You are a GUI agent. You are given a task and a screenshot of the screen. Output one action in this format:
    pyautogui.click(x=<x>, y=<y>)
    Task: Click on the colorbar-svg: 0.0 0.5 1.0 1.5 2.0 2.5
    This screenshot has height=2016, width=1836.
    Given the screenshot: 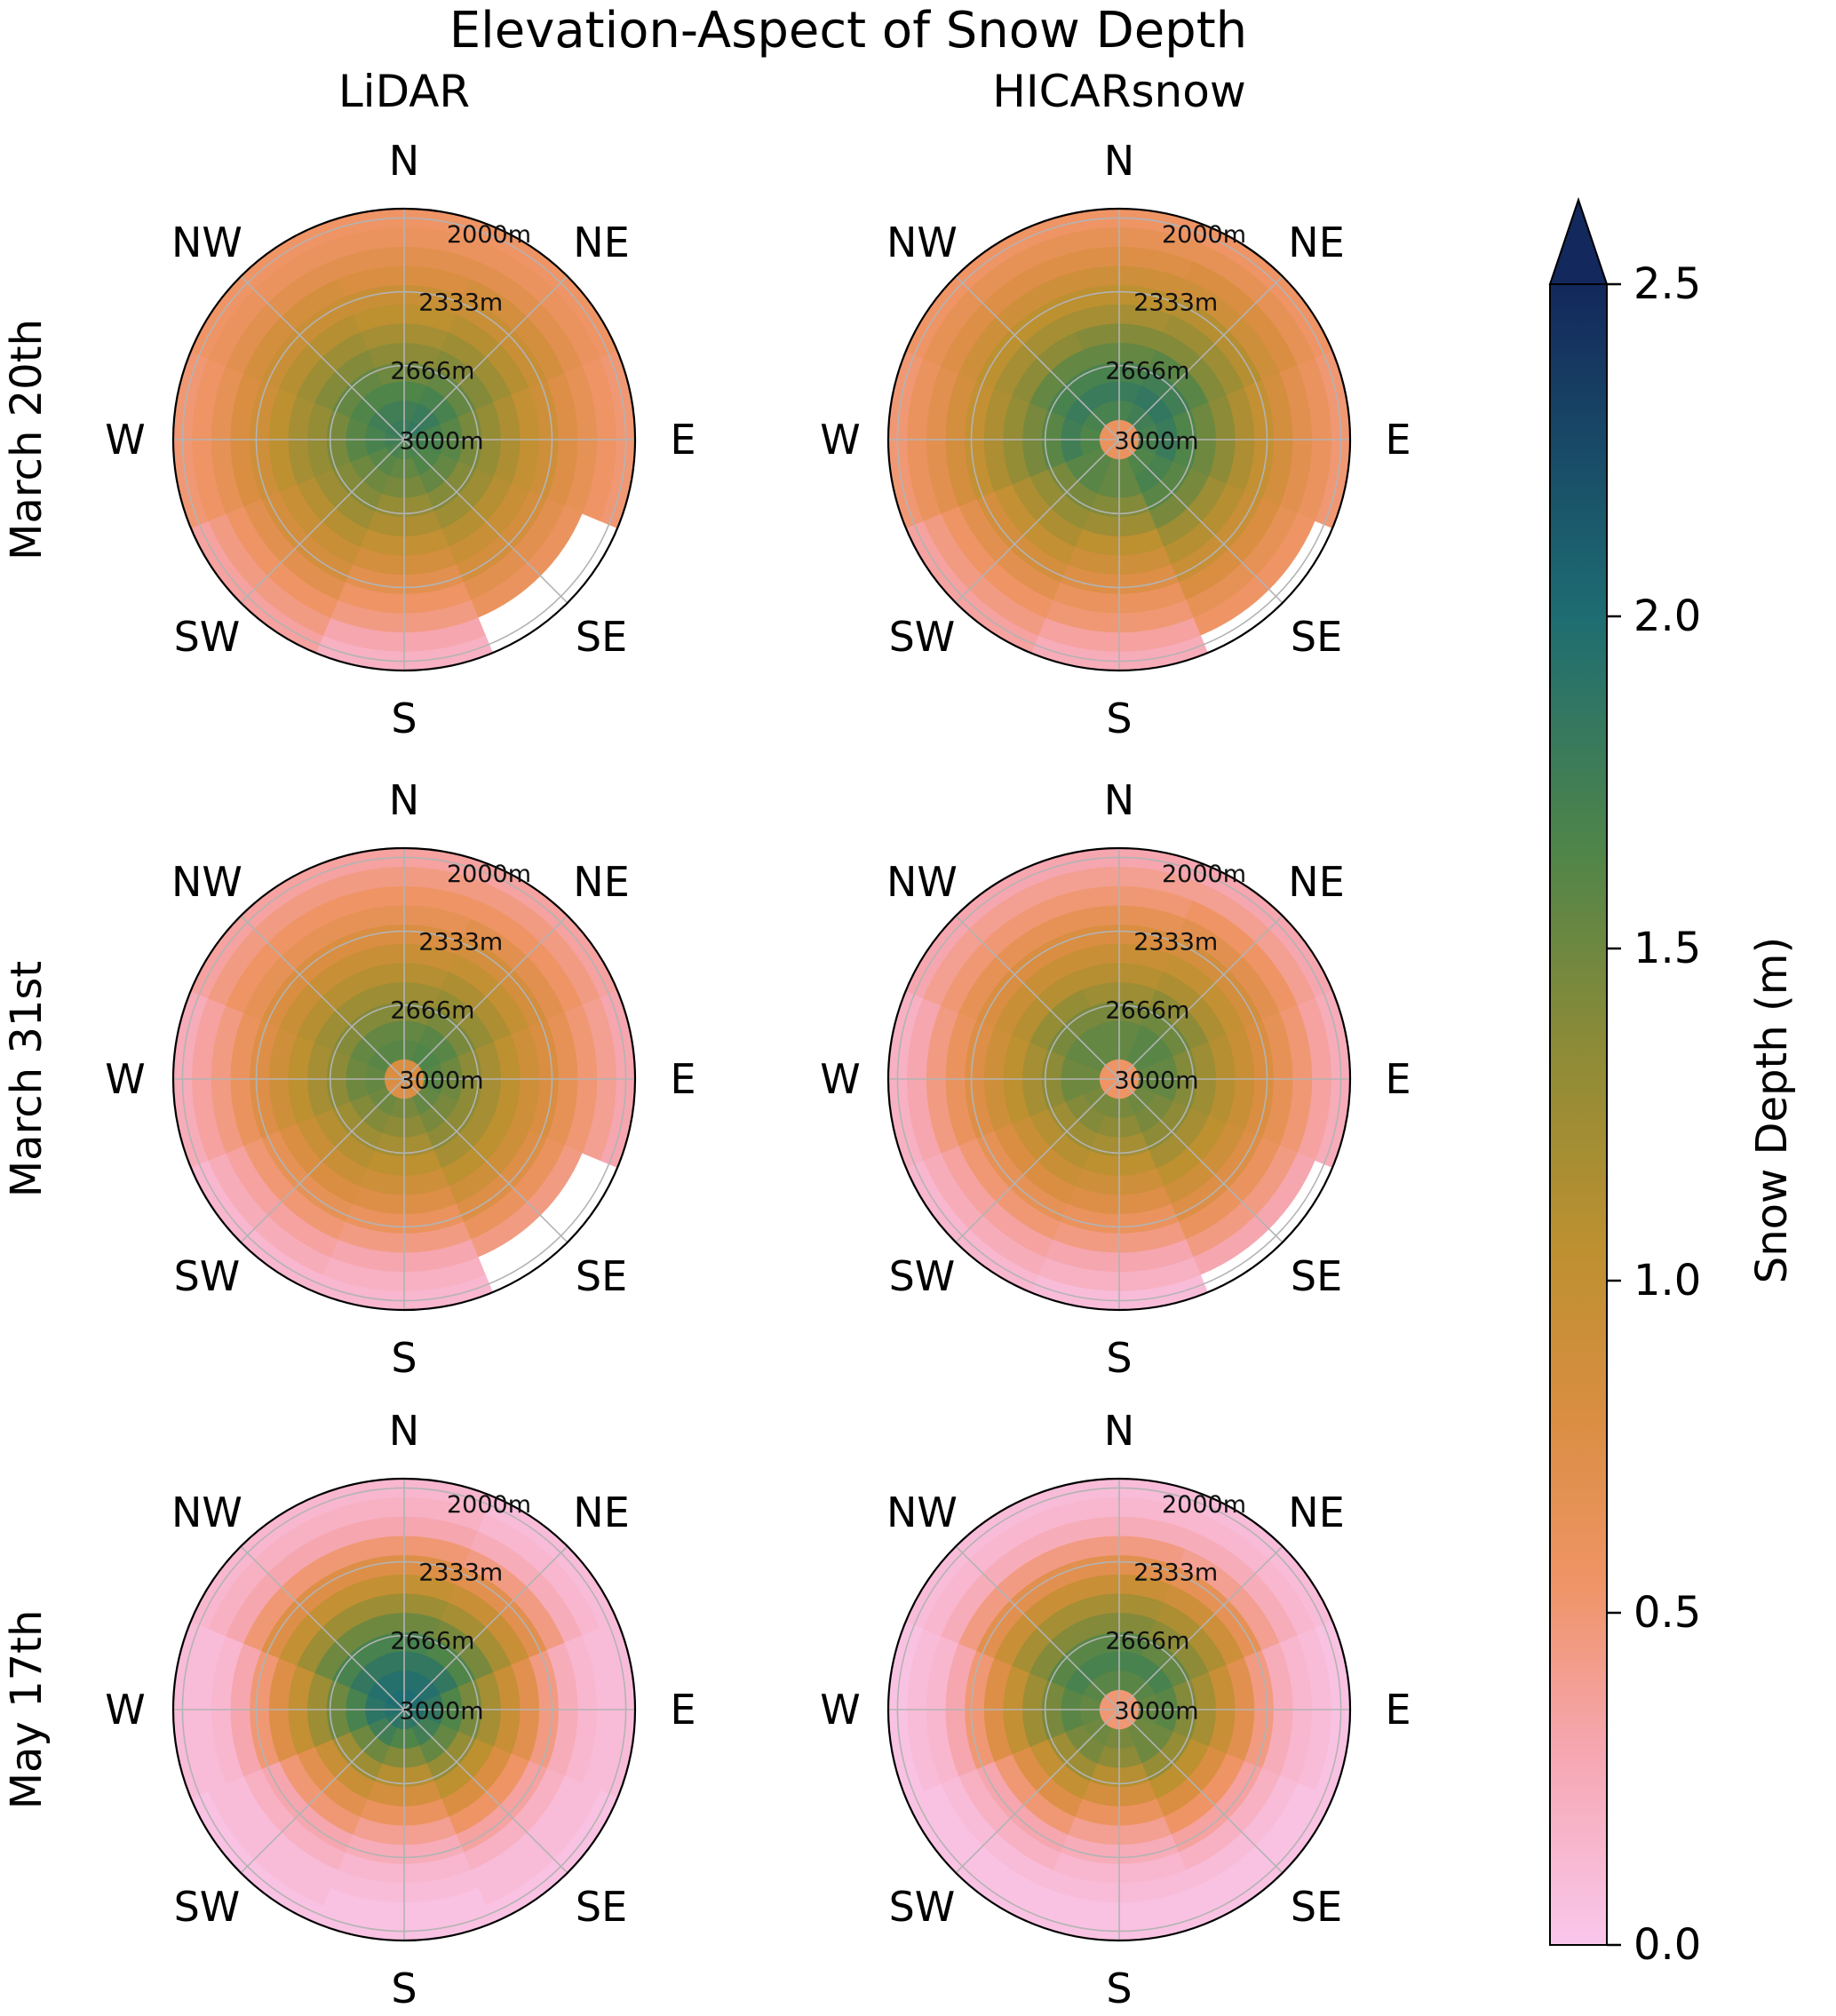 What is the action you would take?
    pyautogui.click(x=1624, y=1083)
    